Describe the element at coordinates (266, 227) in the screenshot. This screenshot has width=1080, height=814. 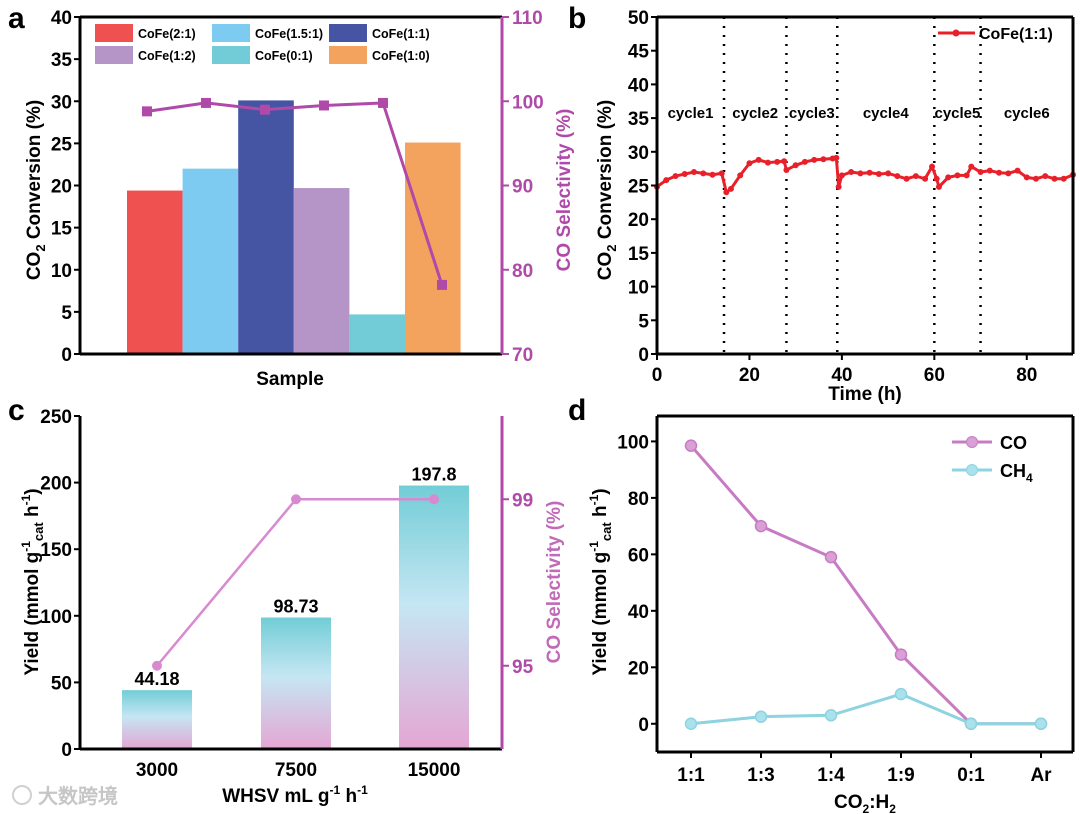
I see `bar-CoFe(1:1)` at that location.